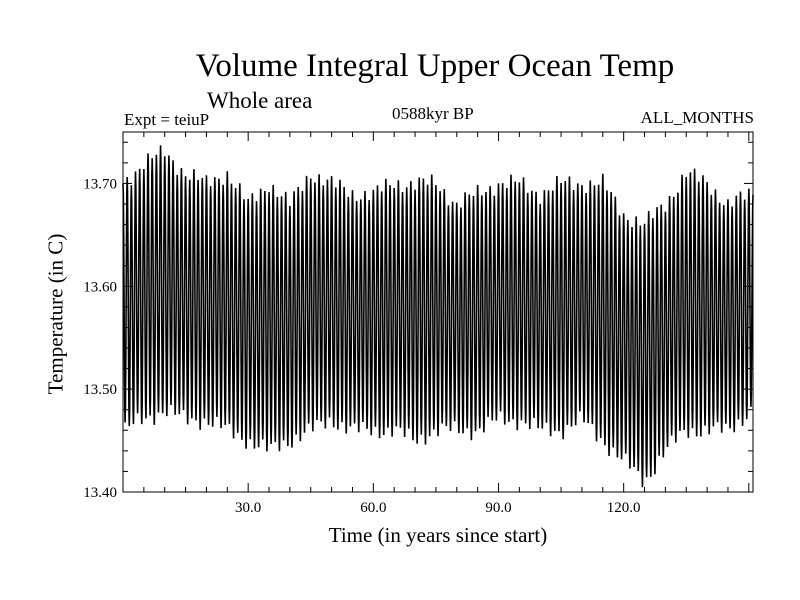 This screenshot has width=800, height=600. Describe the element at coordinates (260, 100) in the screenshot. I see `chart-subtitle: Whole area` at that location.